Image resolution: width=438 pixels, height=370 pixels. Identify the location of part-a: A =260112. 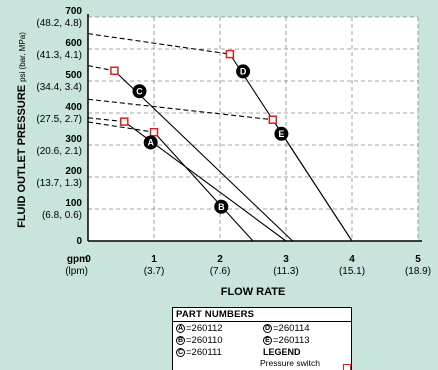
(216, 328).